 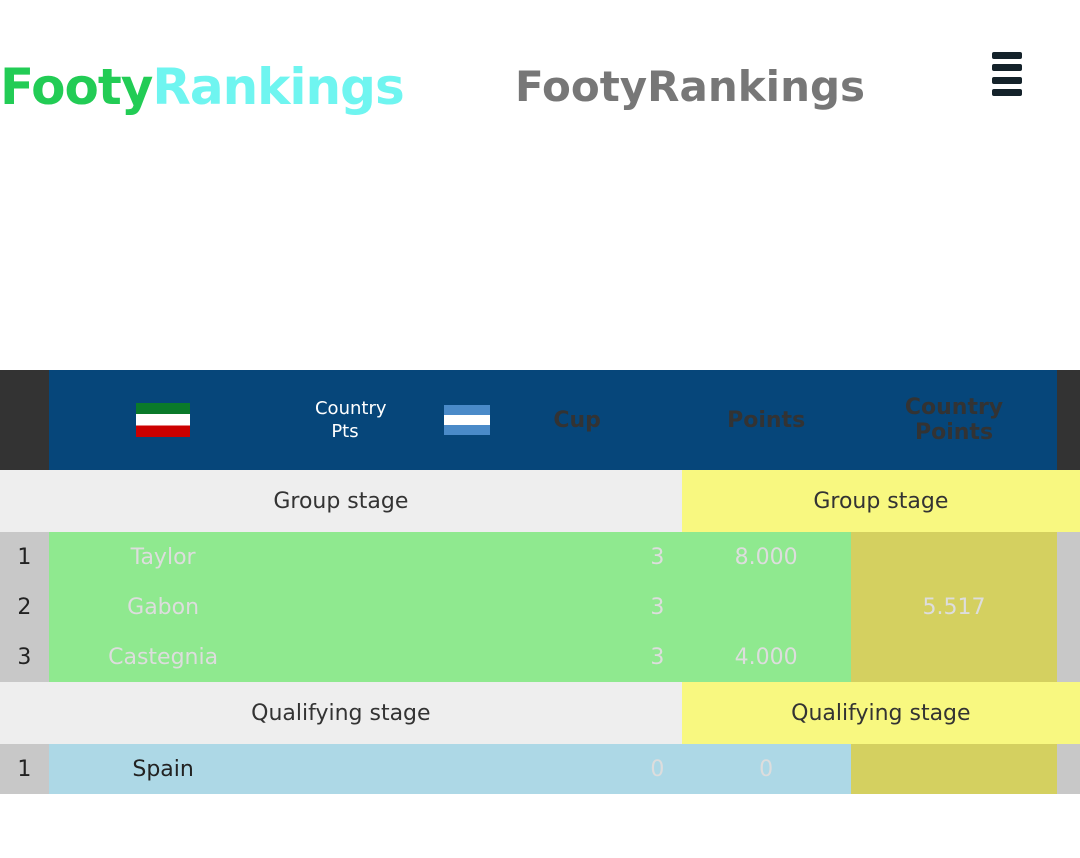 What do you see at coordinates (540, 769) in the screenshot?
I see `table-row: 1 Spain 0 0` at bounding box center [540, 769].